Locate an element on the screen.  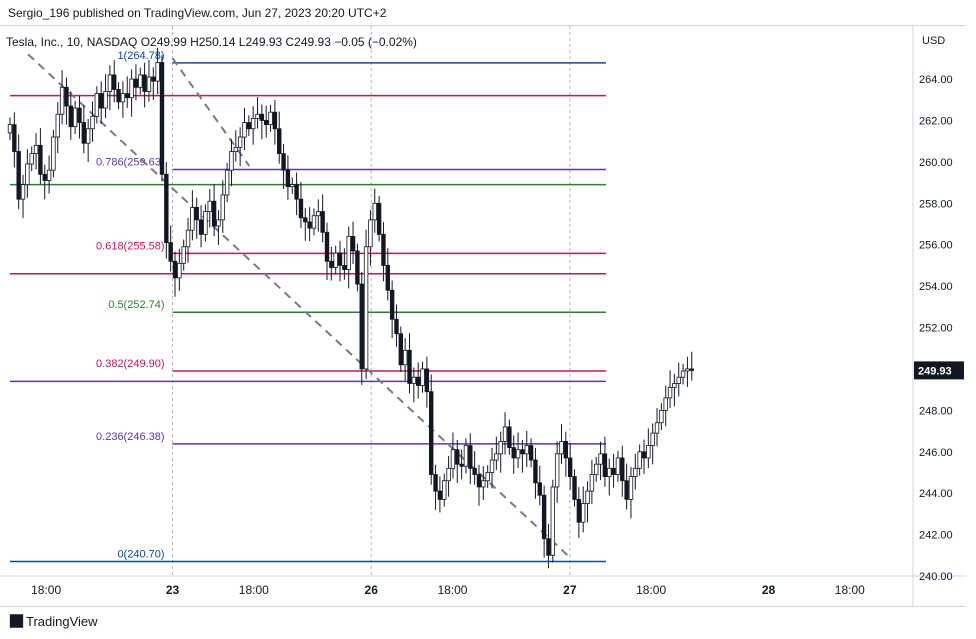
y-tick-label: 264.00 is located at coordinates (936, 80).